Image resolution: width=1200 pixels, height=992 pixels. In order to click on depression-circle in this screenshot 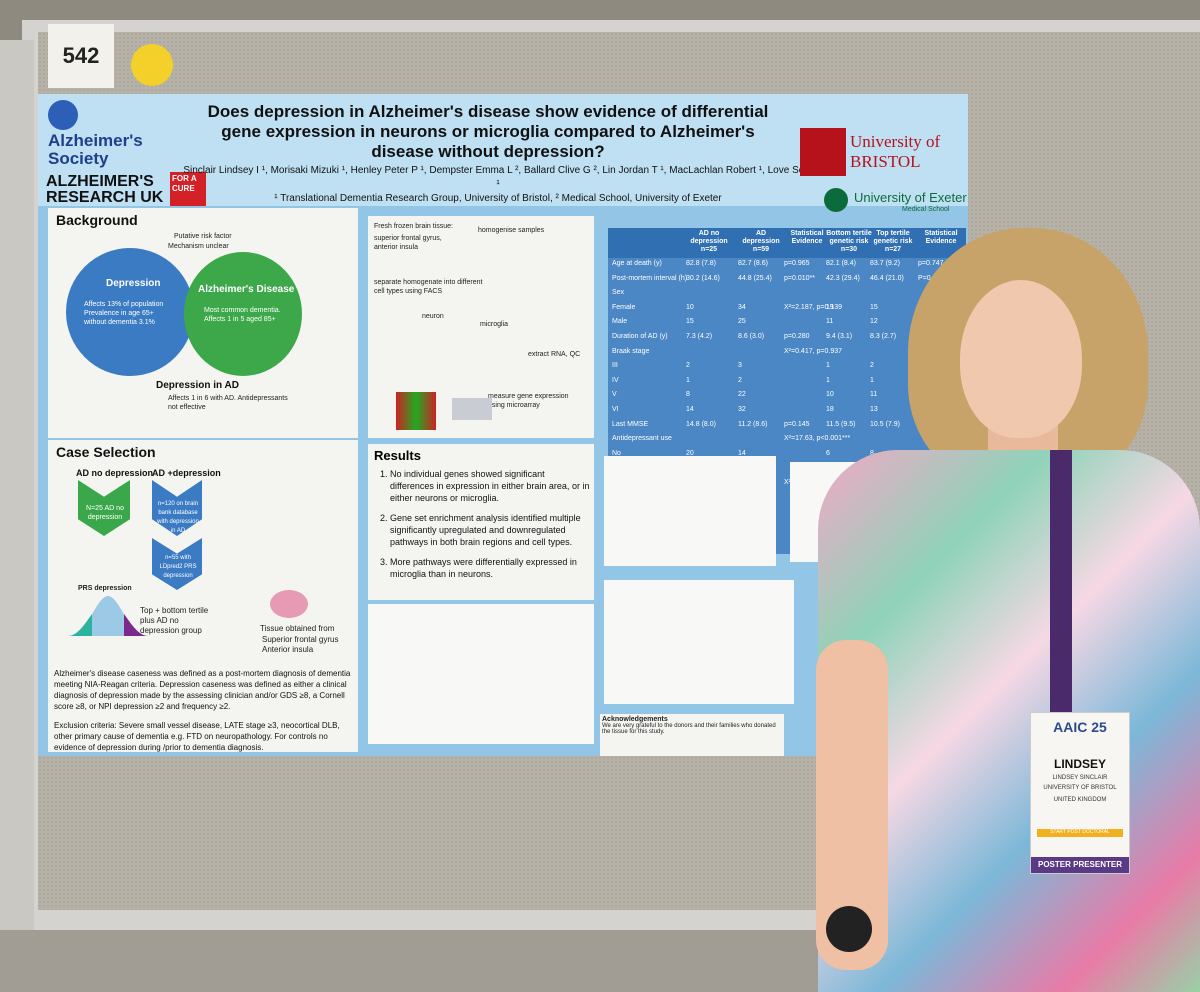, I will do `click(130, 312)`.